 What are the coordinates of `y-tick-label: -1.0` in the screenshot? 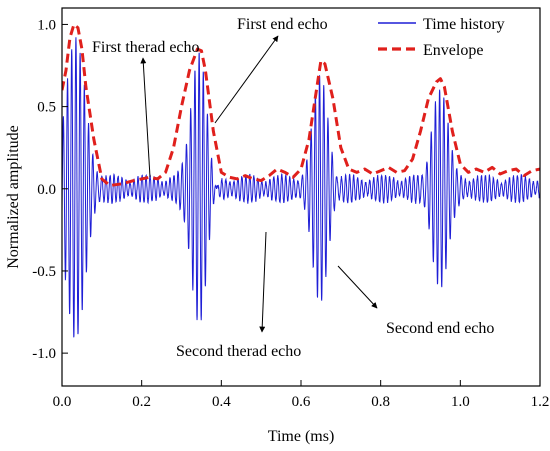 It's located at (44, 354).